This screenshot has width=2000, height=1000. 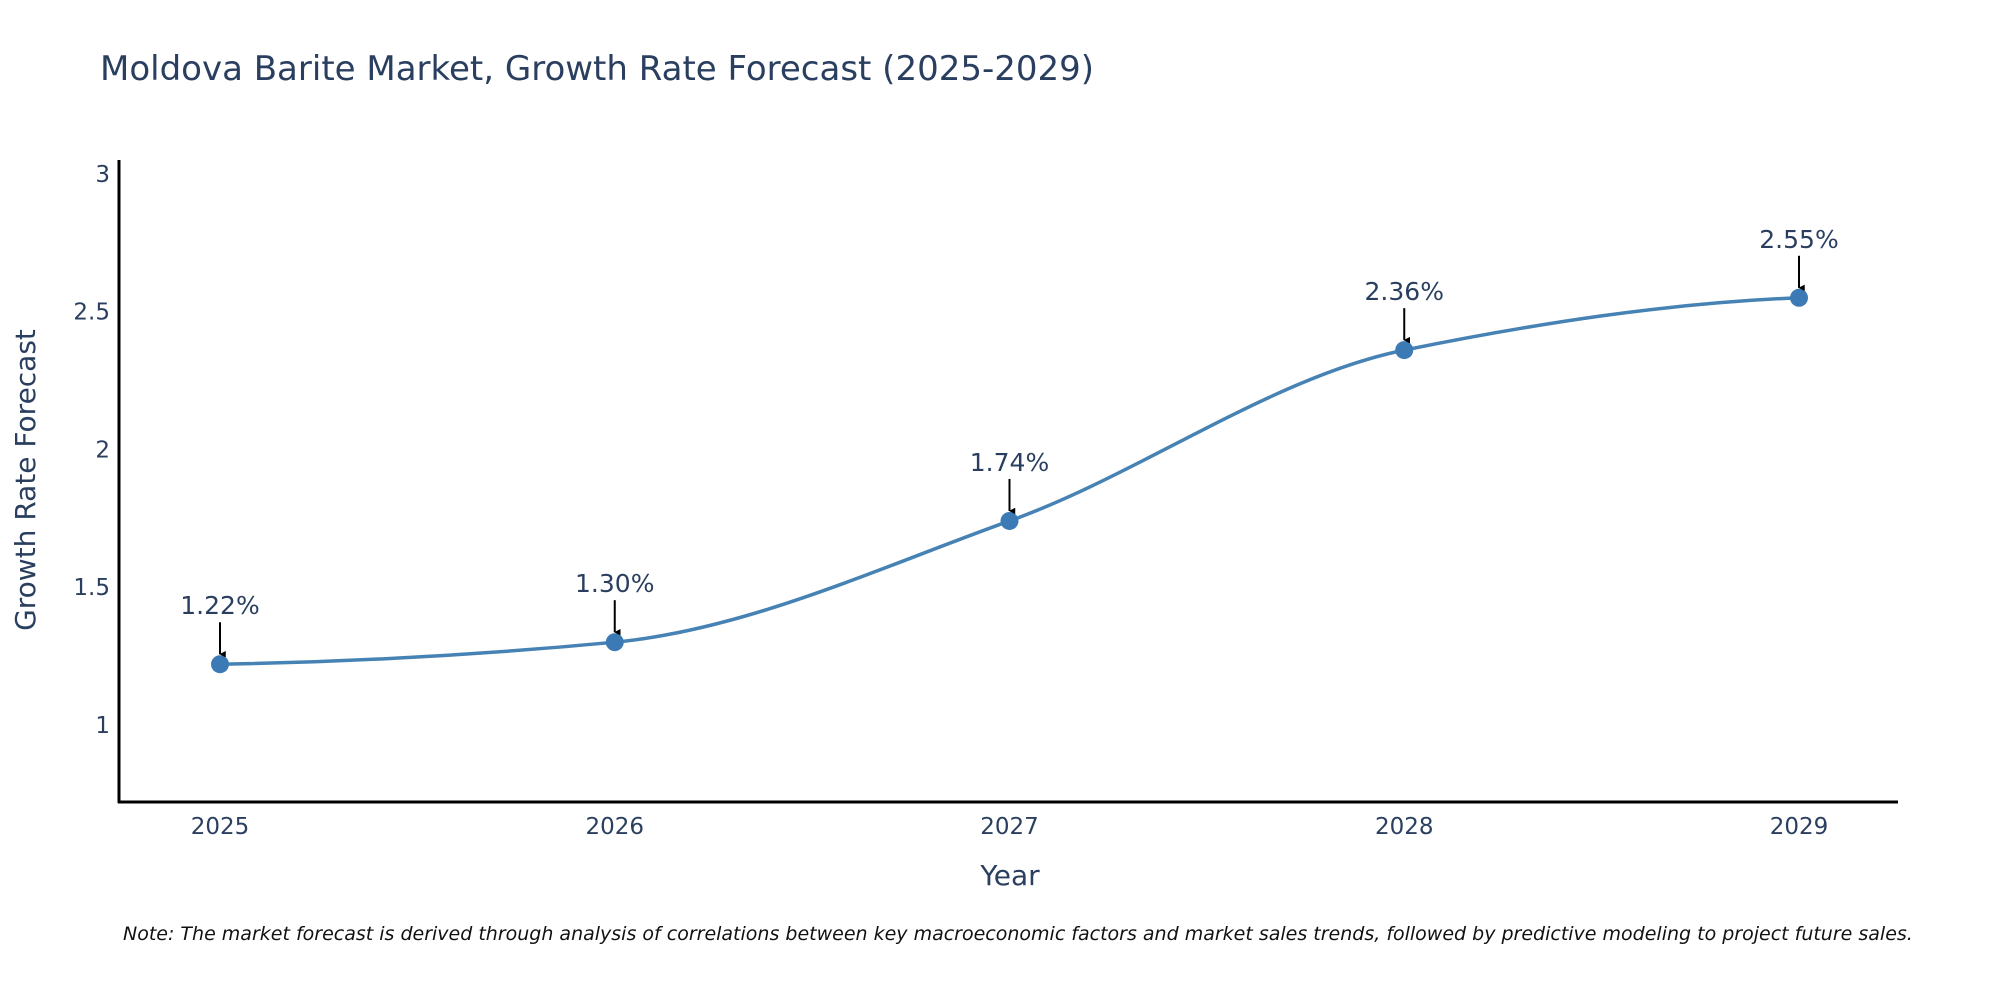 I want to click on y-tick-label: 3, so click(x=102, y=175).